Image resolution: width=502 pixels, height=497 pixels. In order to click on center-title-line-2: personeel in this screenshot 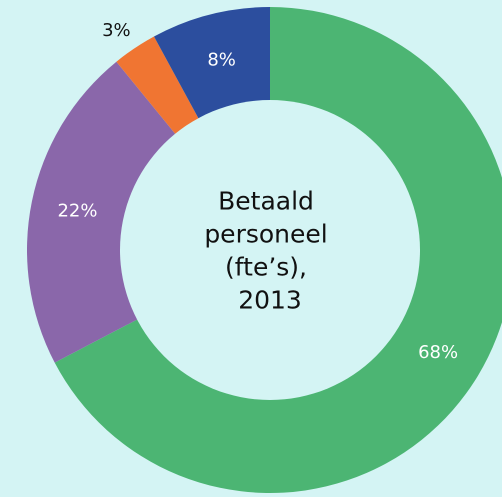, I will do `click(265, 234)`.